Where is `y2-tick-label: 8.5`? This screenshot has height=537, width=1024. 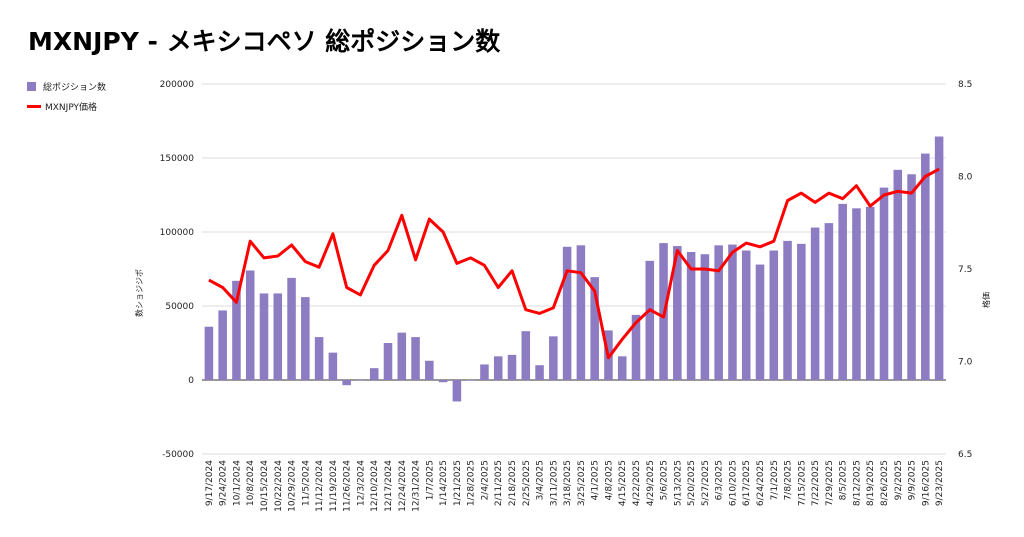
y2-tick-label: 8.5 is located at coordinates (965, 85).